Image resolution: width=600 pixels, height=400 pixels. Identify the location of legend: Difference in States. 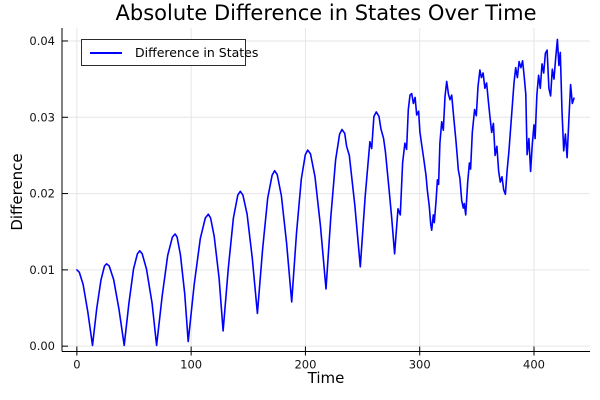
(169, 52).